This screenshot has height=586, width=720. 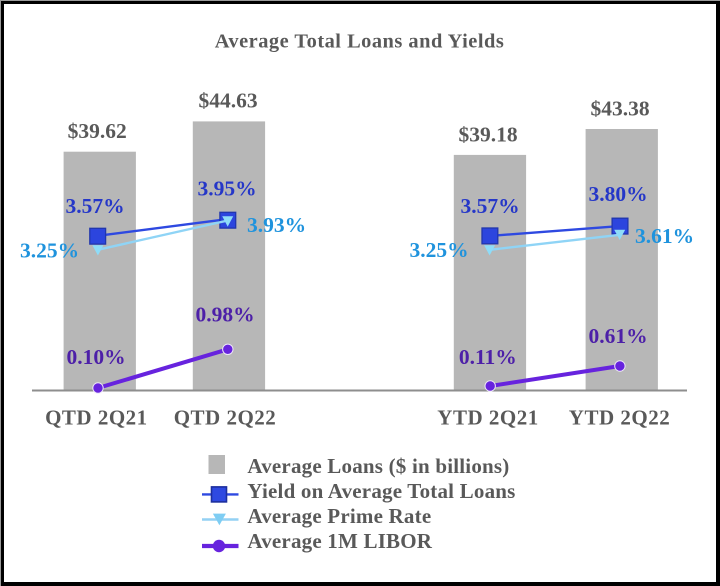 I want to click on svg-text: 0.98%, so click(x=224, y=314).